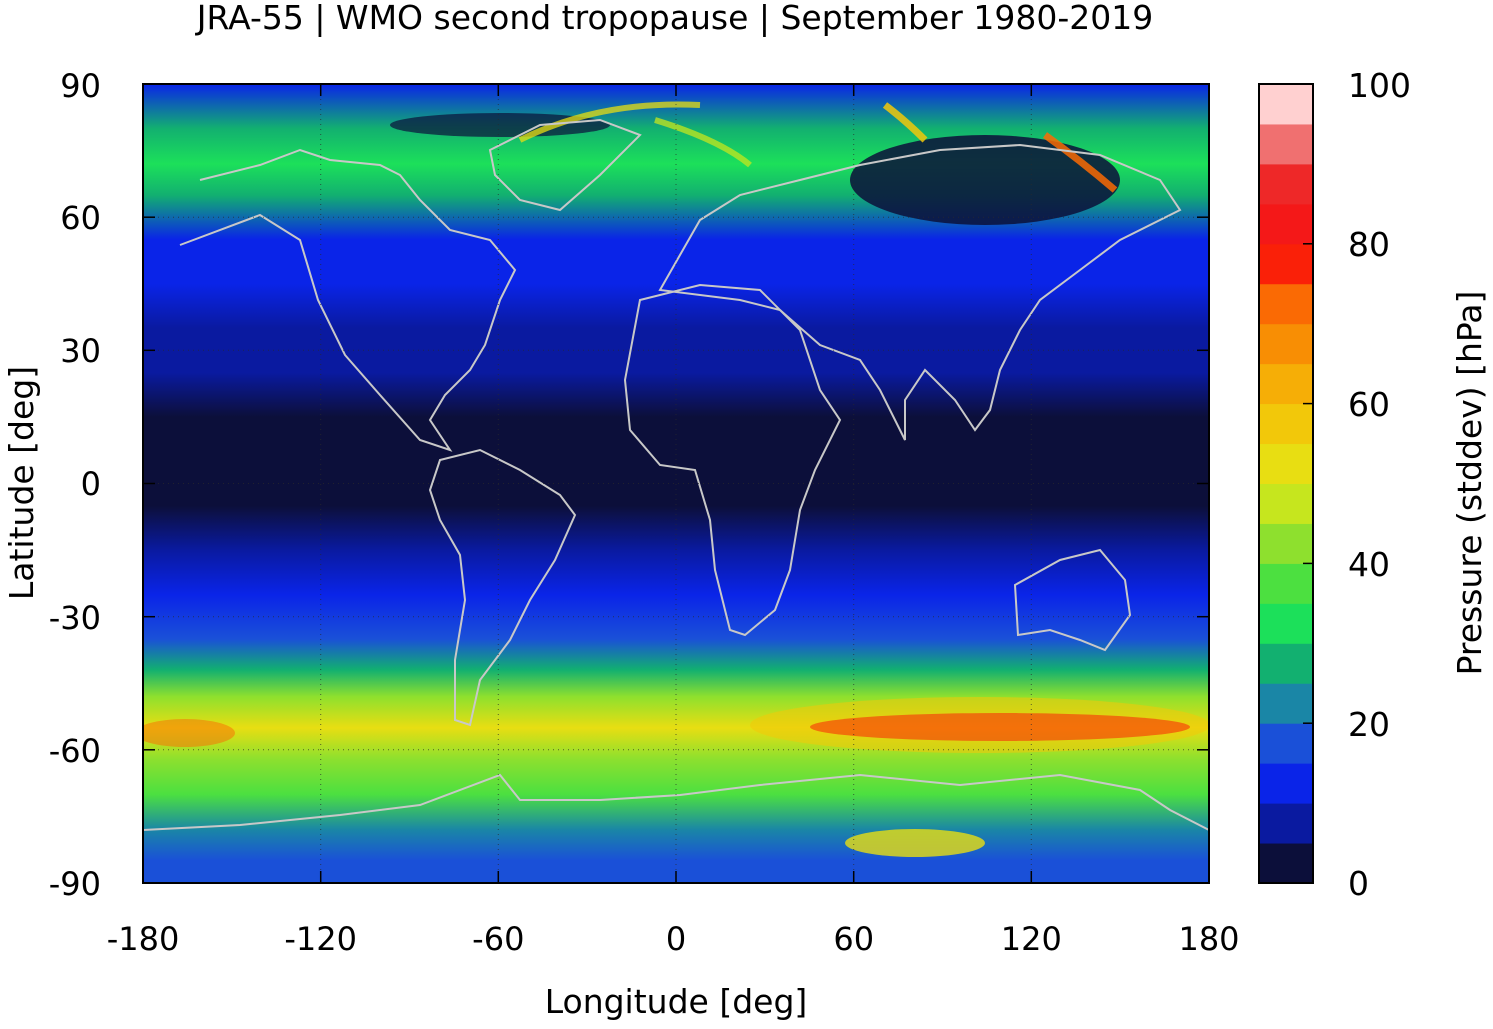  Describe the element at coordinates (1369, 724) in the screenshot. I see `colorbar-tick-label: 20` at that location.